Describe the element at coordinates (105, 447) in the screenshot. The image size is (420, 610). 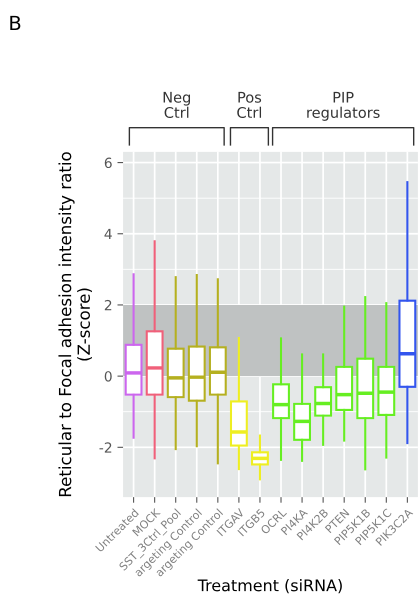
I see `y-tick-label: -2` at that location.